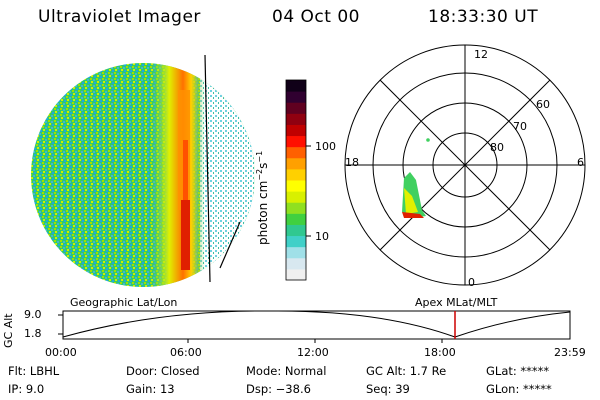  What do you see at coordinates (313, 352) in the screenshot?
I see `timeline-x-tick: 12:00` at bounding box center [313, 352].